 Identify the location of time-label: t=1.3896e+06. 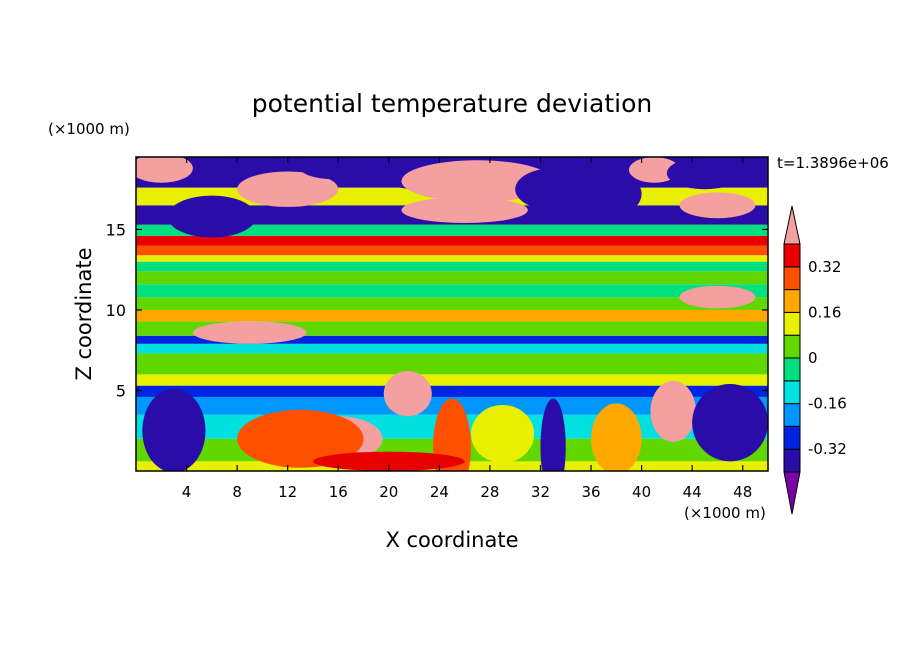
(833, 163).